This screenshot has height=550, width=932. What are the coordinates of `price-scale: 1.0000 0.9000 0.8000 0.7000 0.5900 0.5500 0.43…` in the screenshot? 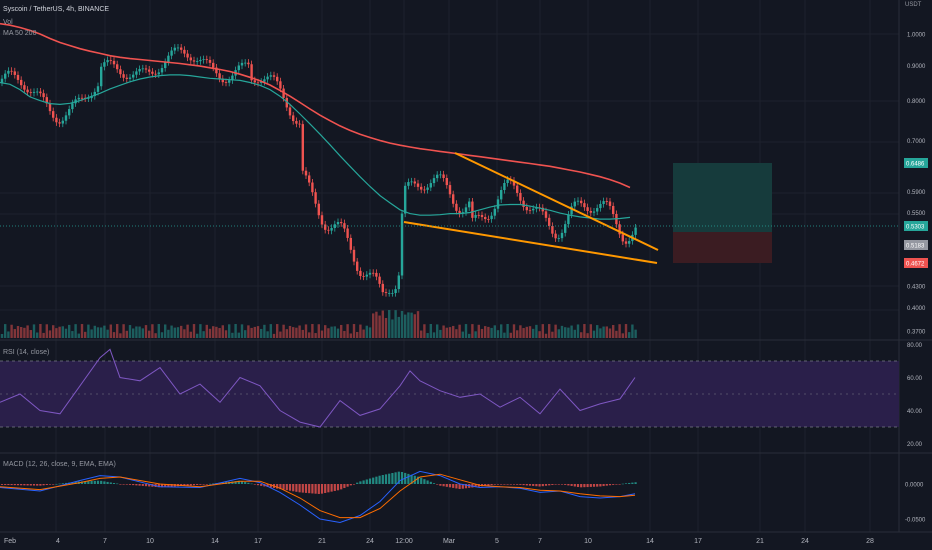 It's located at (916, 184).